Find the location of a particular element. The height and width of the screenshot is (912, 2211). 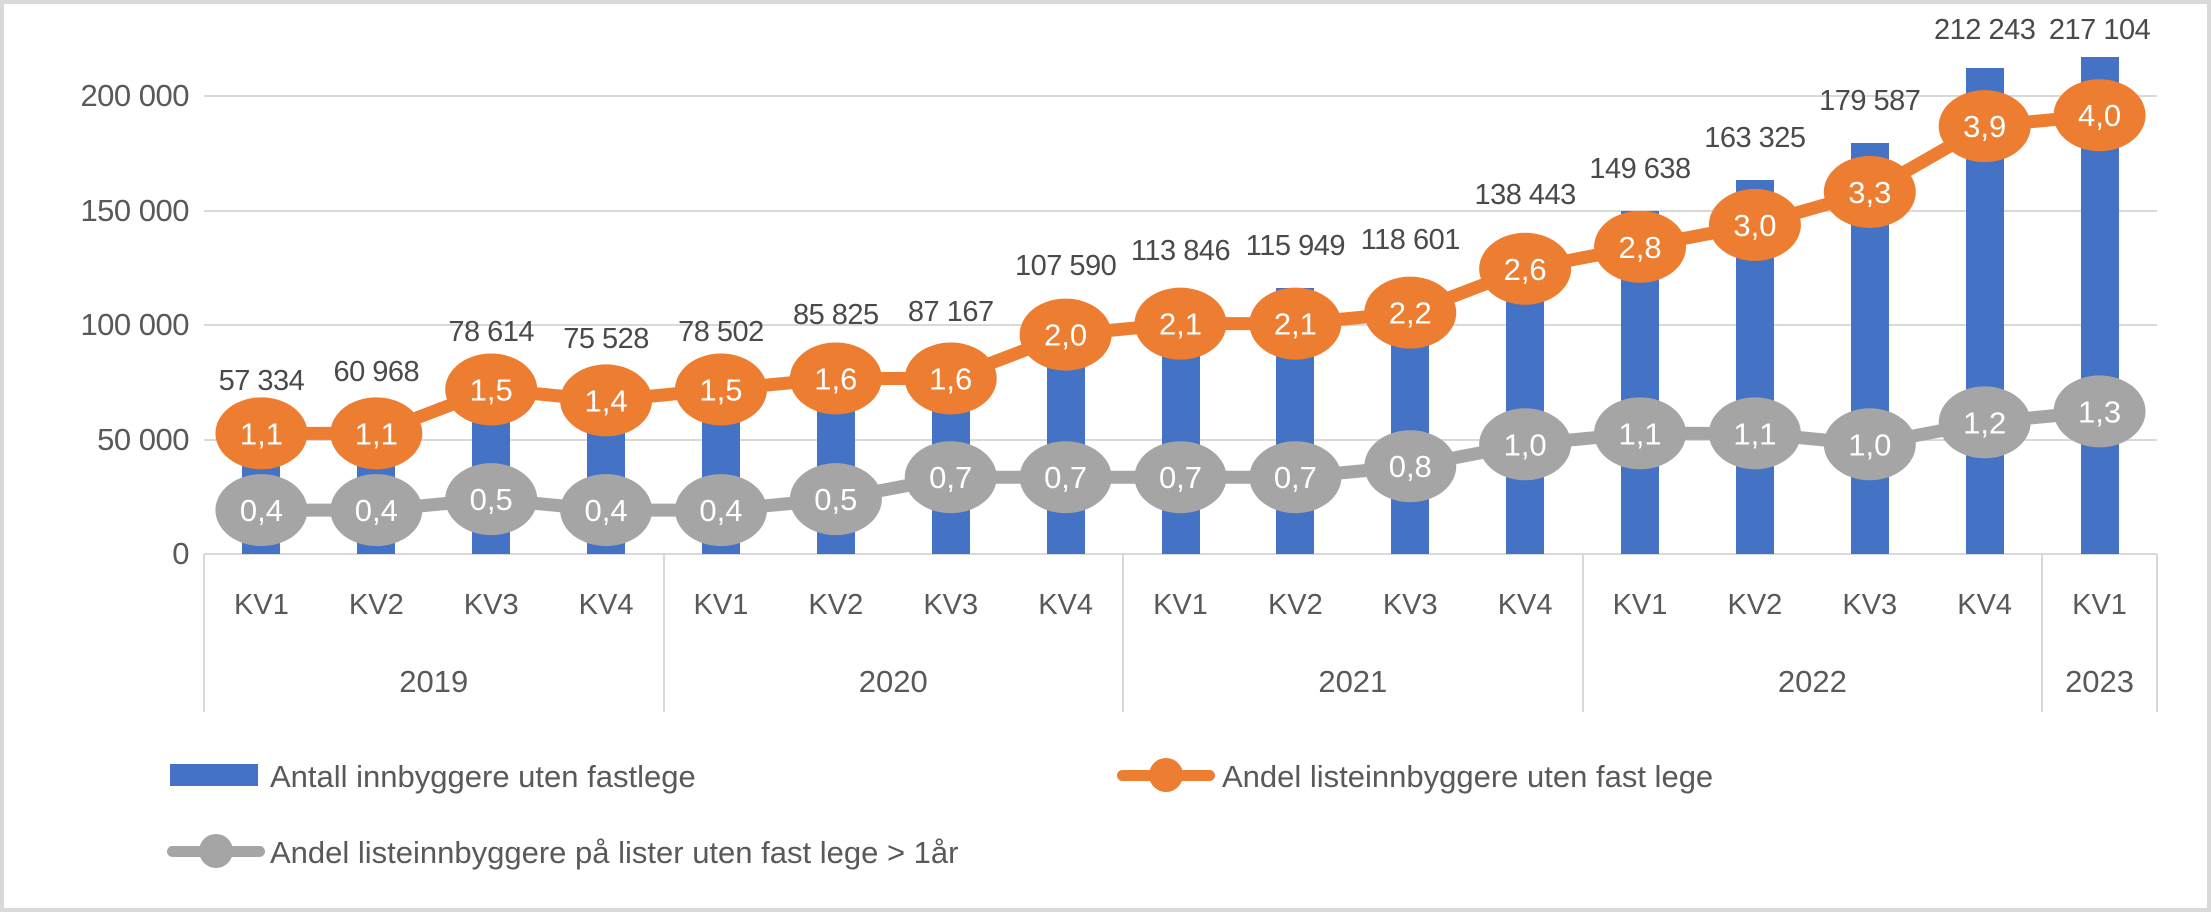

y-axis-tick-label: 50 000 is located at coordinates (143, 439).